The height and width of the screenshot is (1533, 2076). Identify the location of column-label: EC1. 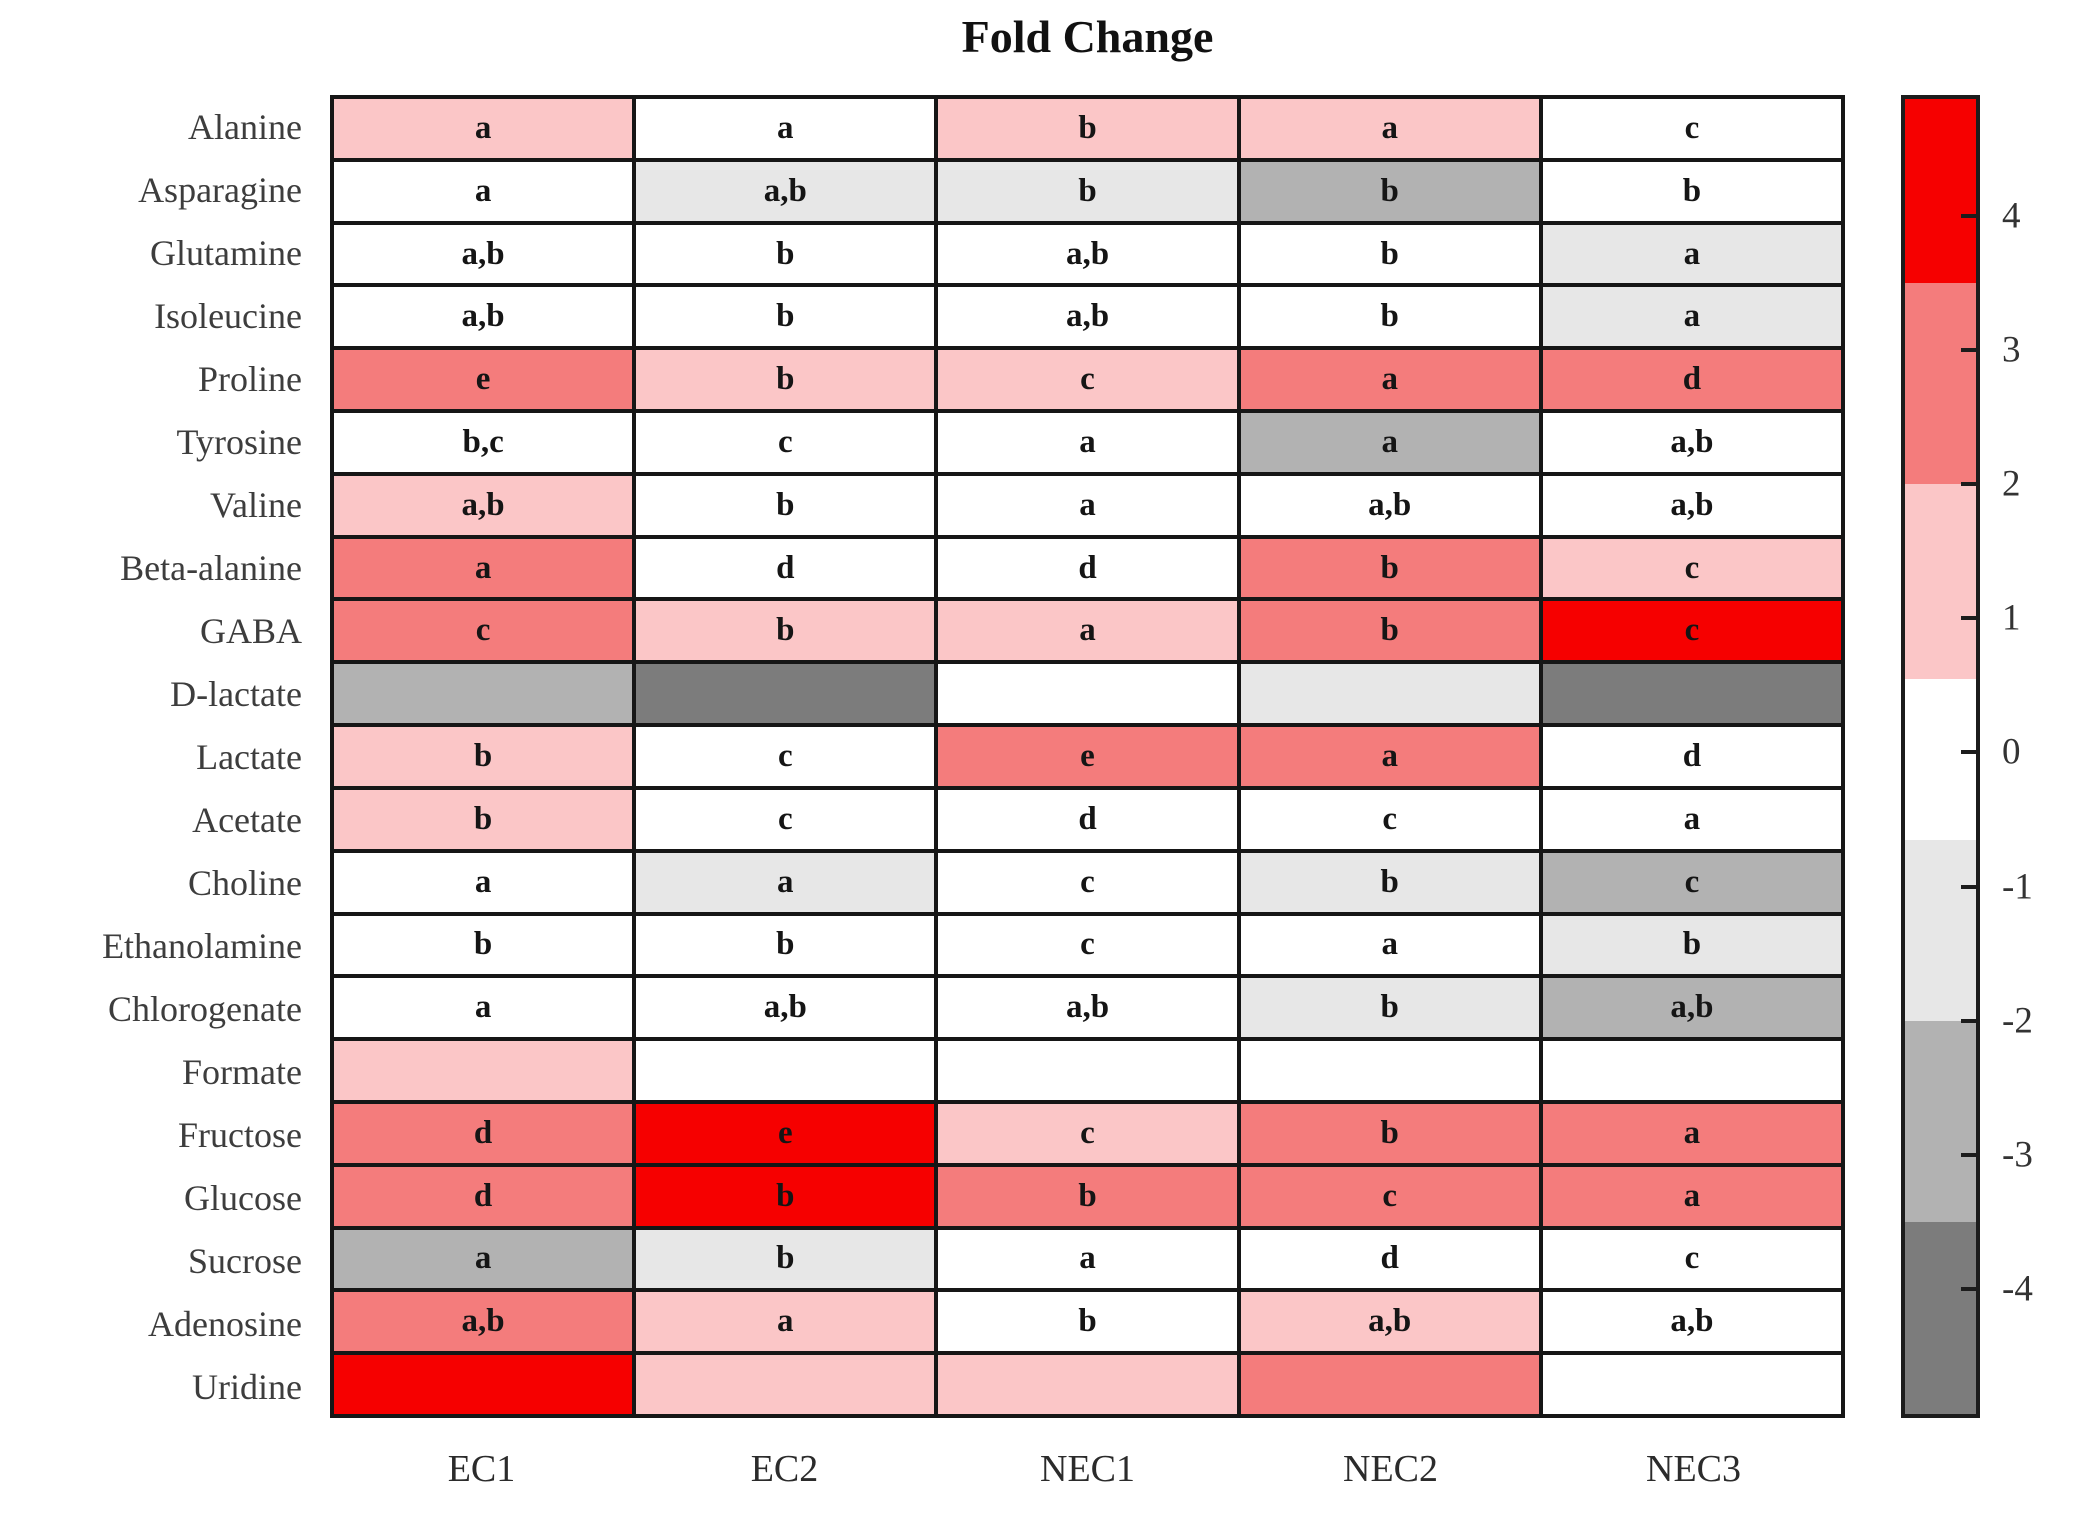
(481, 1469).